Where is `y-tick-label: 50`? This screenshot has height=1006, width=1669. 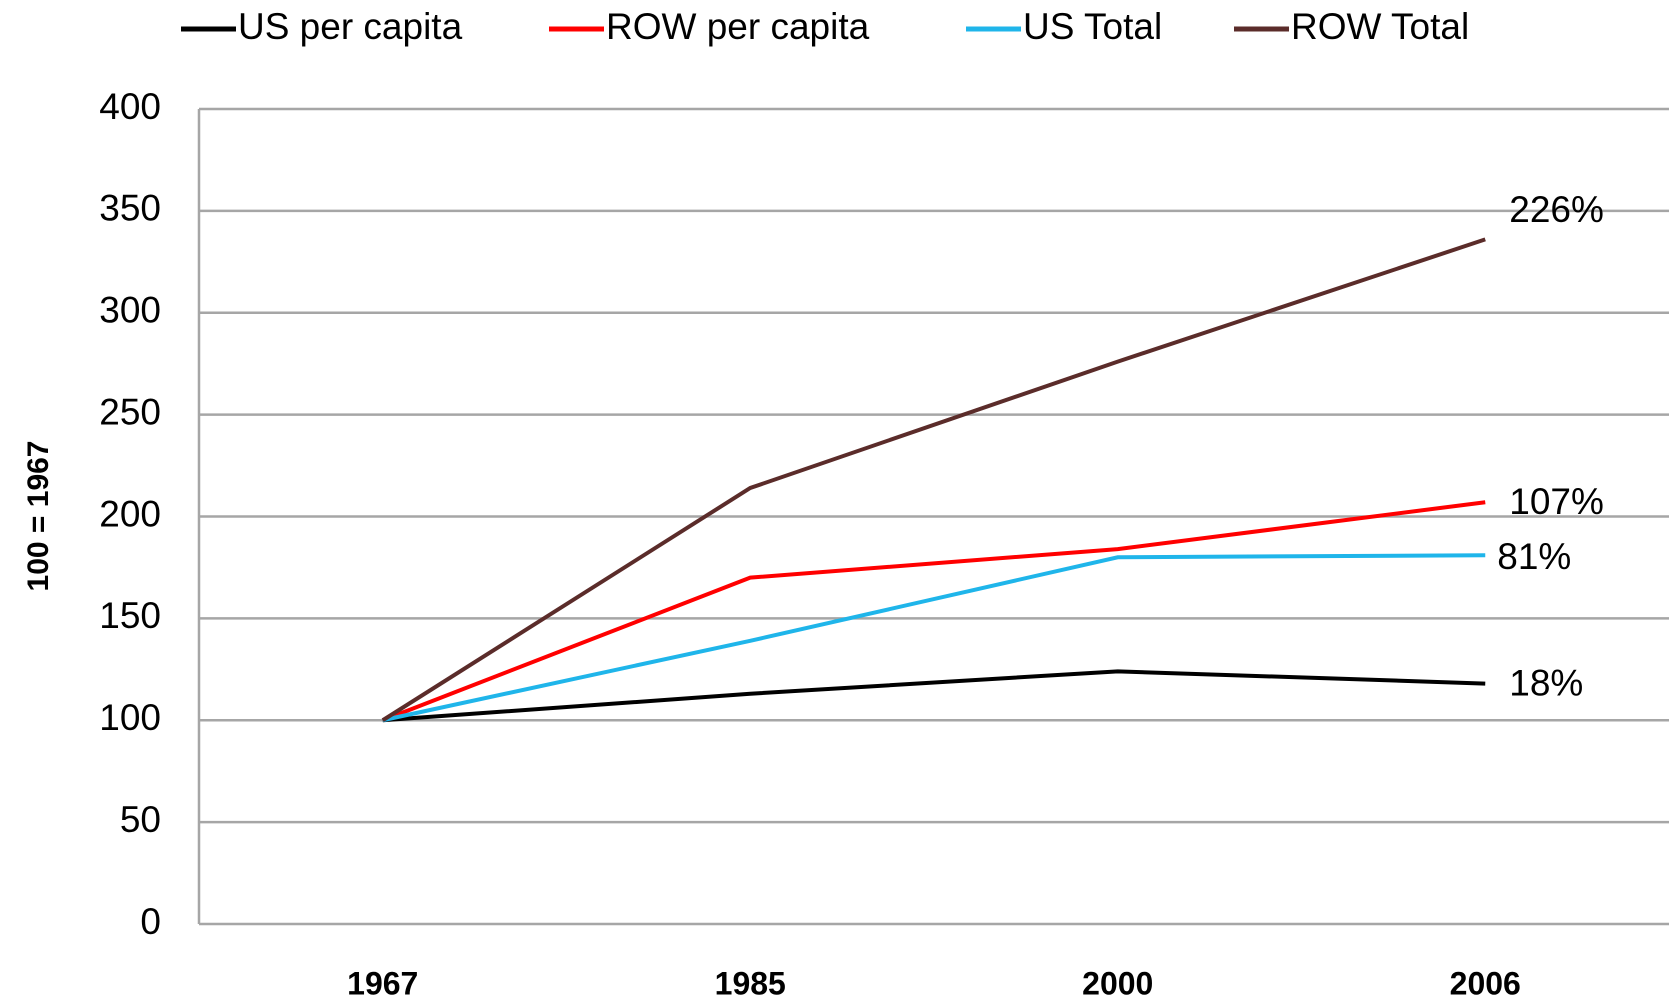 y-tick-label: 50 is located at coordinates (140, 819).